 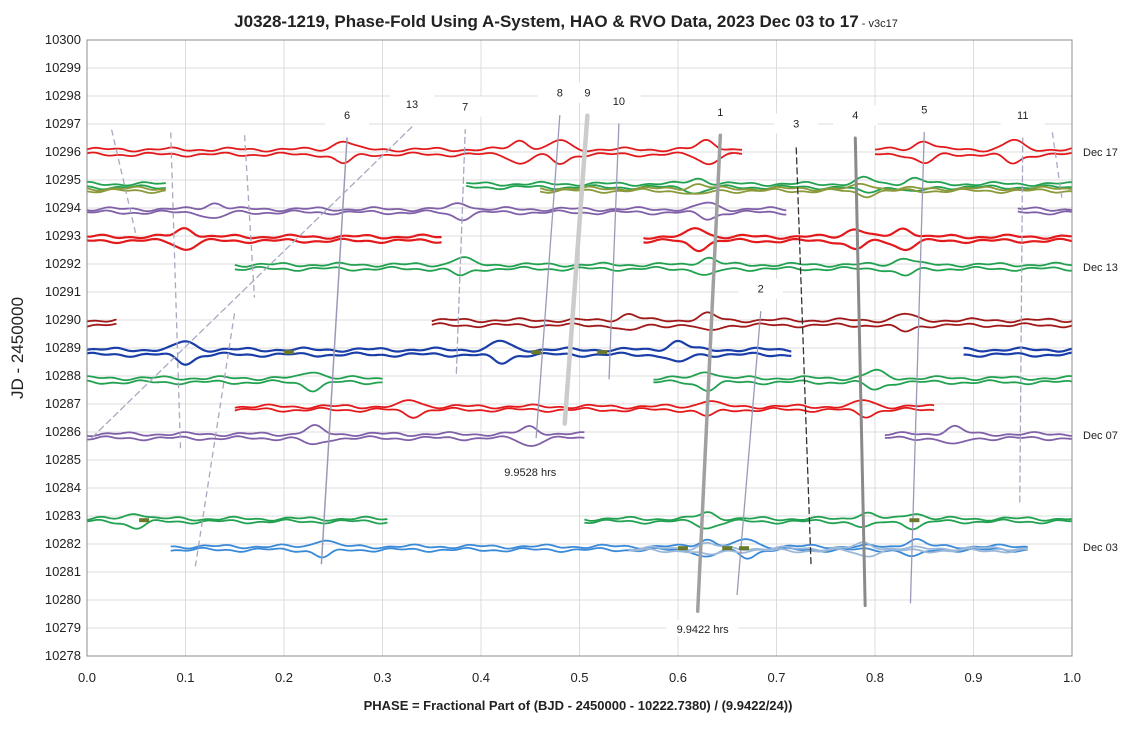 What do you see at coordinates (678, 677) in the screenshot?
I see `x-tick-label: 0.6` at bounding box center [678, 677].